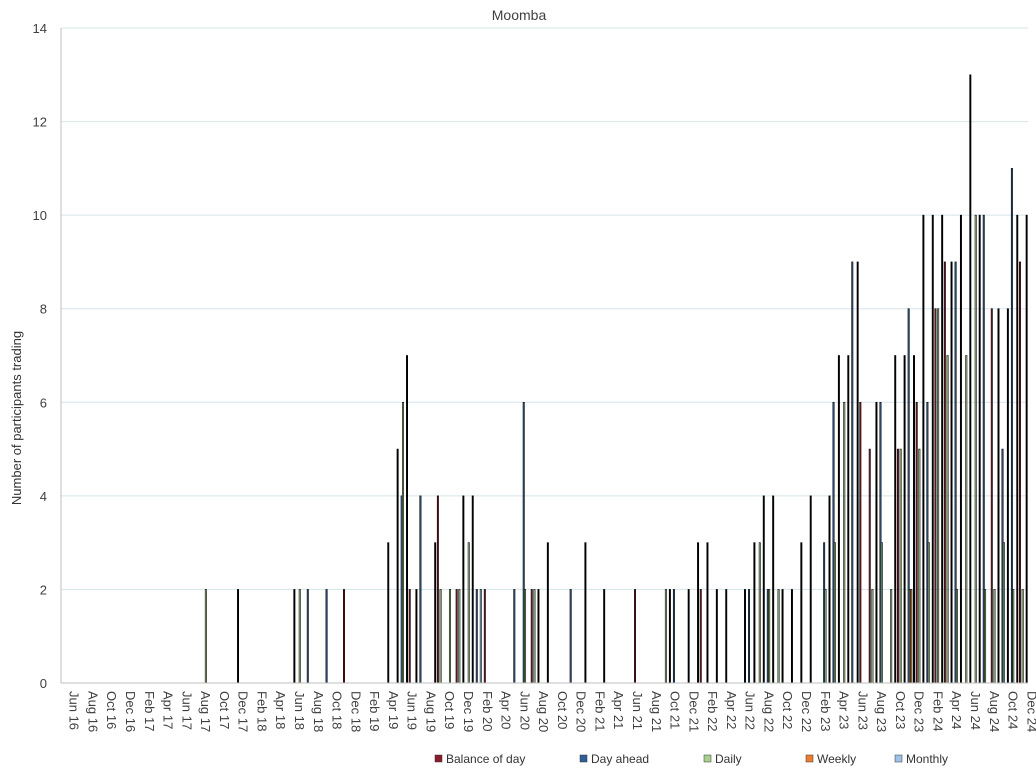 The width and height of the screenshot is (1036, 772). I want to click on y-tick-label: 14, so click(40, 28).